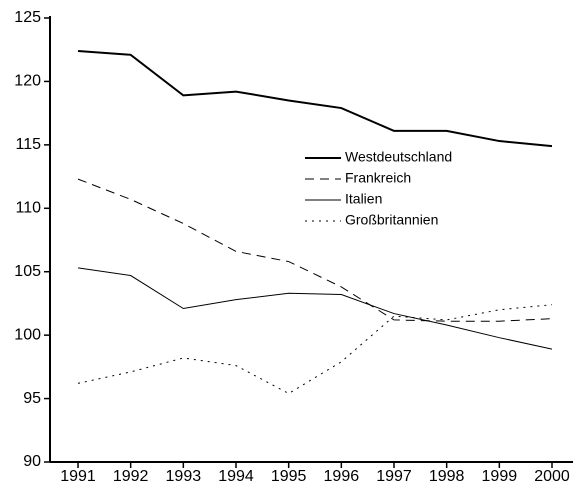  What do you see at coordinates (27, 271) in the screenshot?
I see `y-tick-label: 105` at bounding box center [27, 271].